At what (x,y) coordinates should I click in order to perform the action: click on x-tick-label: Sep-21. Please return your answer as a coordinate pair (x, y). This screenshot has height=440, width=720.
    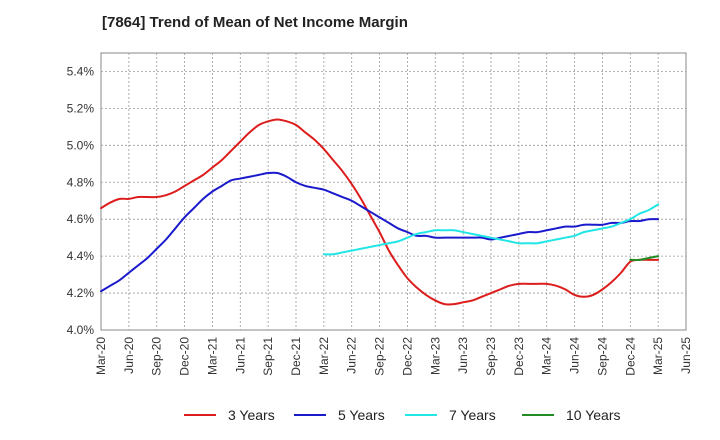
    Looking at the image, I should click on (268, 356).